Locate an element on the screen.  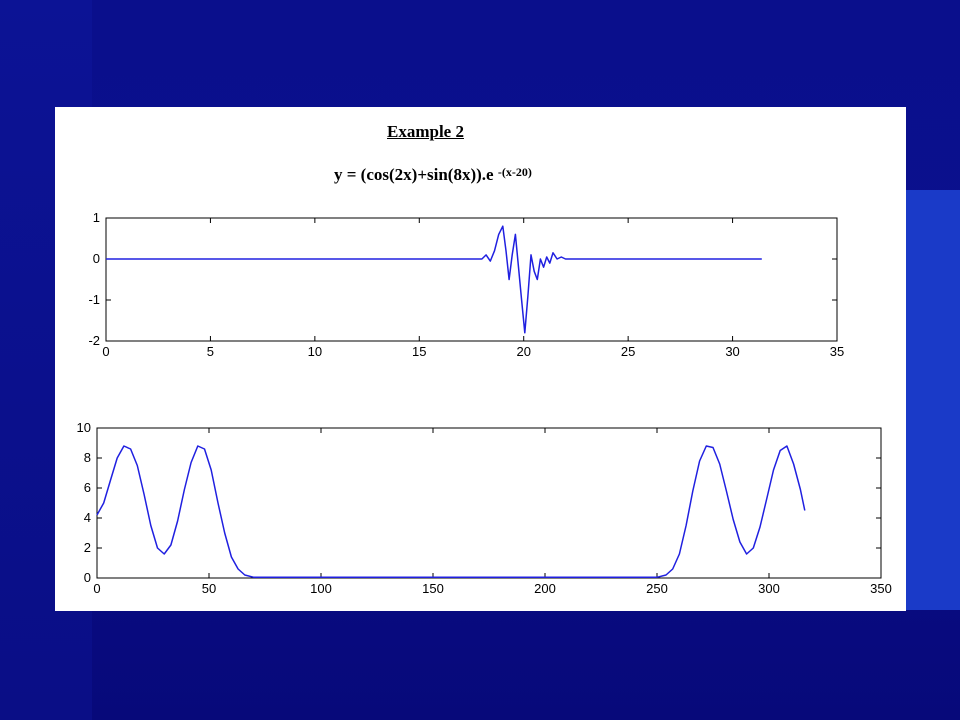
top-y-tick-label: -2 is located at coordinates (94, 340).